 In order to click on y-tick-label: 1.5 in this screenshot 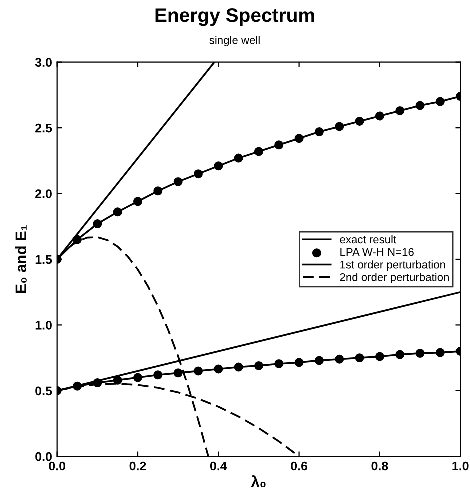, I will do `click(44, 259)`.